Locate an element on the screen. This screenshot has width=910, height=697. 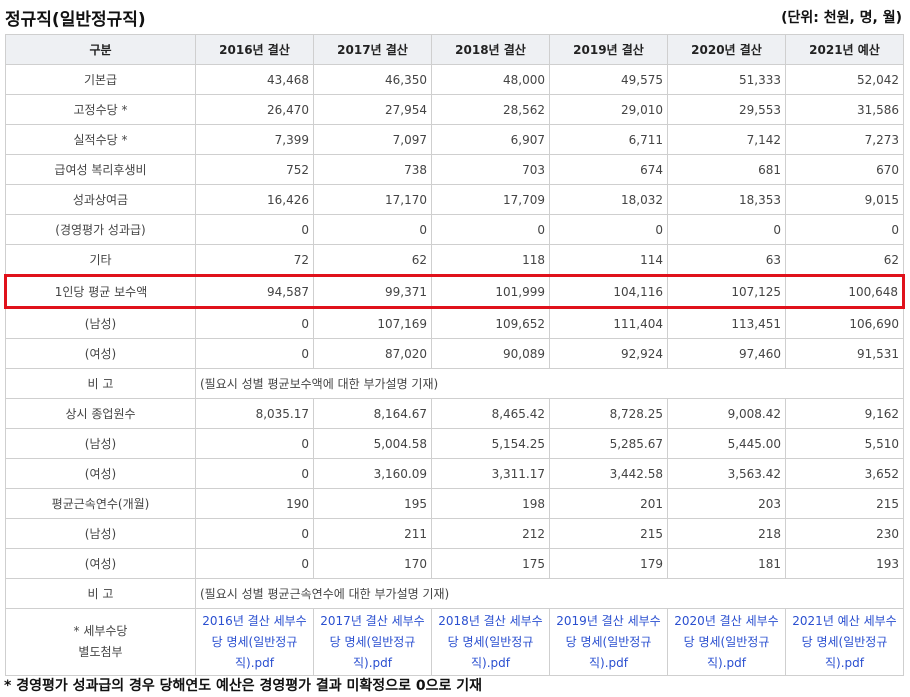
table-cell: 6,907 is located at coordinates (490, 139).